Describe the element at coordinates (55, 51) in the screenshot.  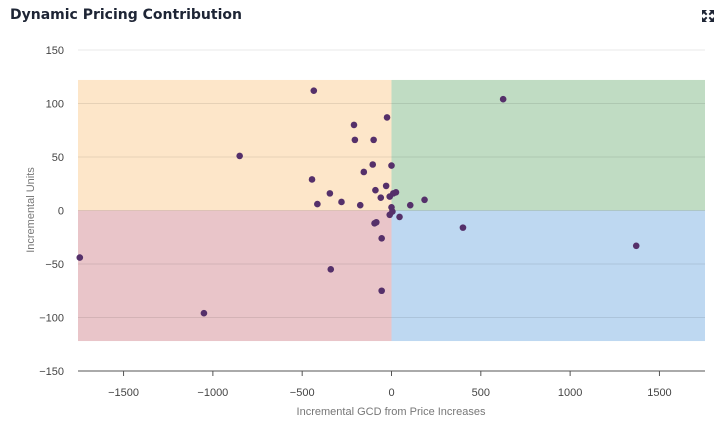
I see `y-tick-label: 150` at that location.